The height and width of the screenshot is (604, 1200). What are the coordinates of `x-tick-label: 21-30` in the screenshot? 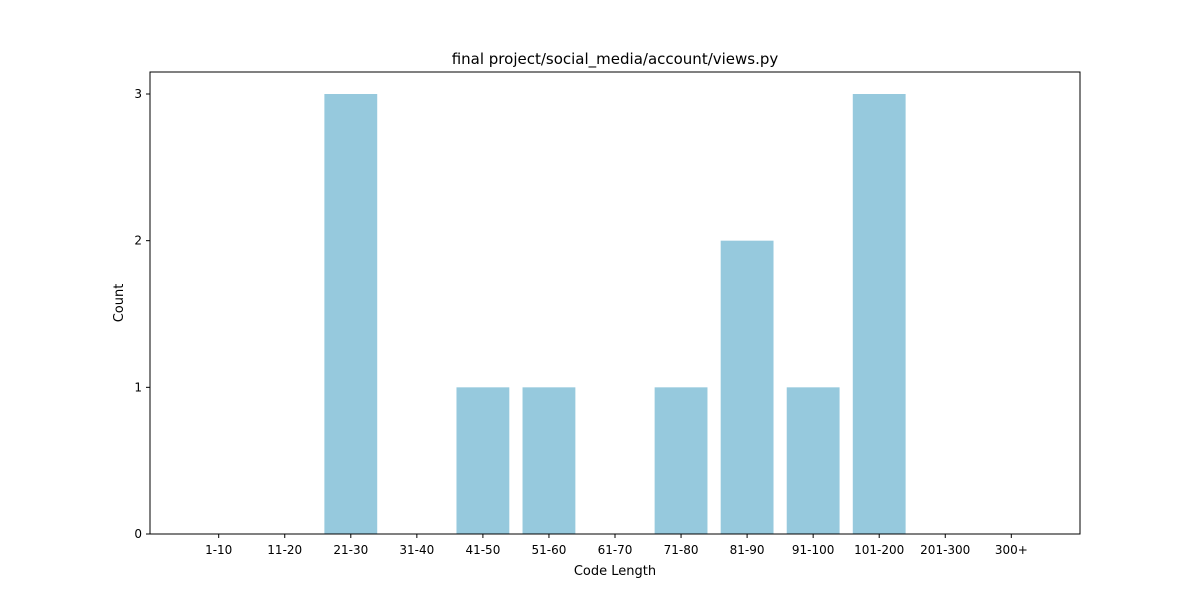 It's located at (350, 550).